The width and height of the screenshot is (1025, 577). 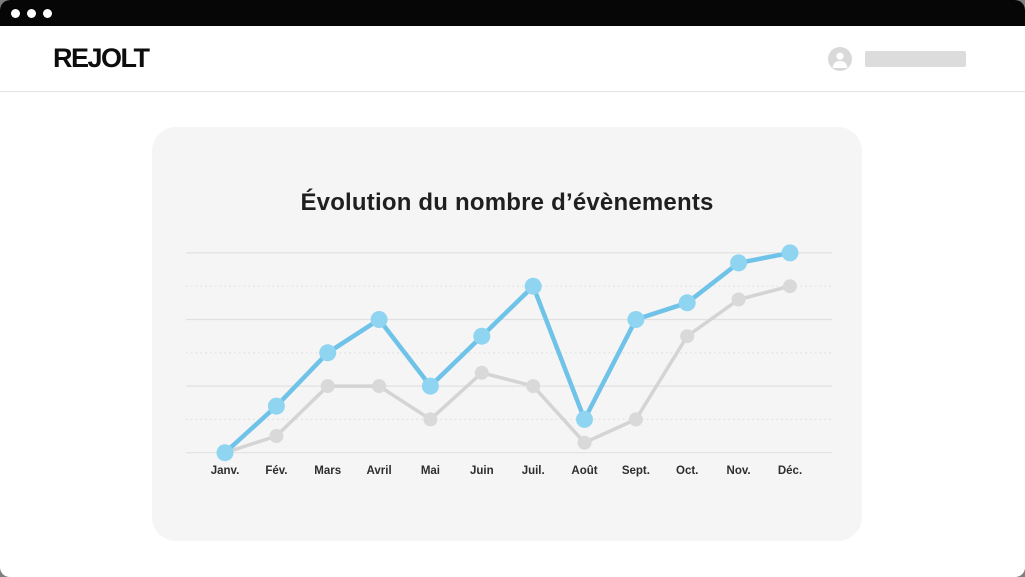 I want to click on app-header: REJOLT, so click(x=512, y=59).